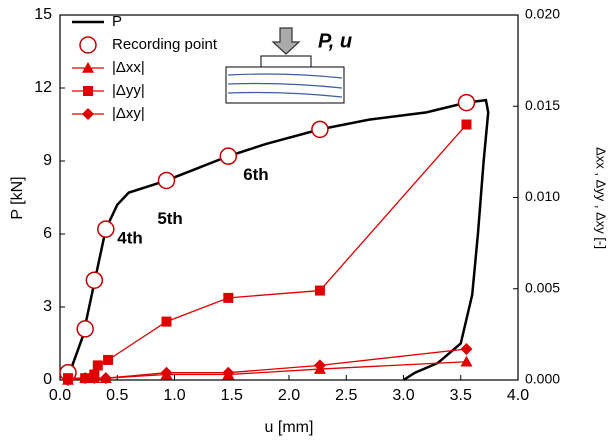 The width and height of the screenshot is (615, 443). I want to click on y-tick-label: 0, so click(47, 379).